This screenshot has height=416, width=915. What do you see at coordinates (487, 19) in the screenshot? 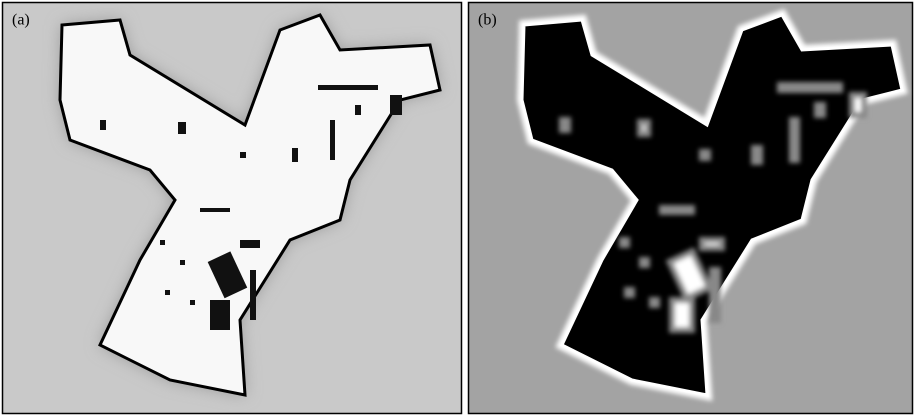
I see `panel-label: (b)` at bounding box center [487, 19].